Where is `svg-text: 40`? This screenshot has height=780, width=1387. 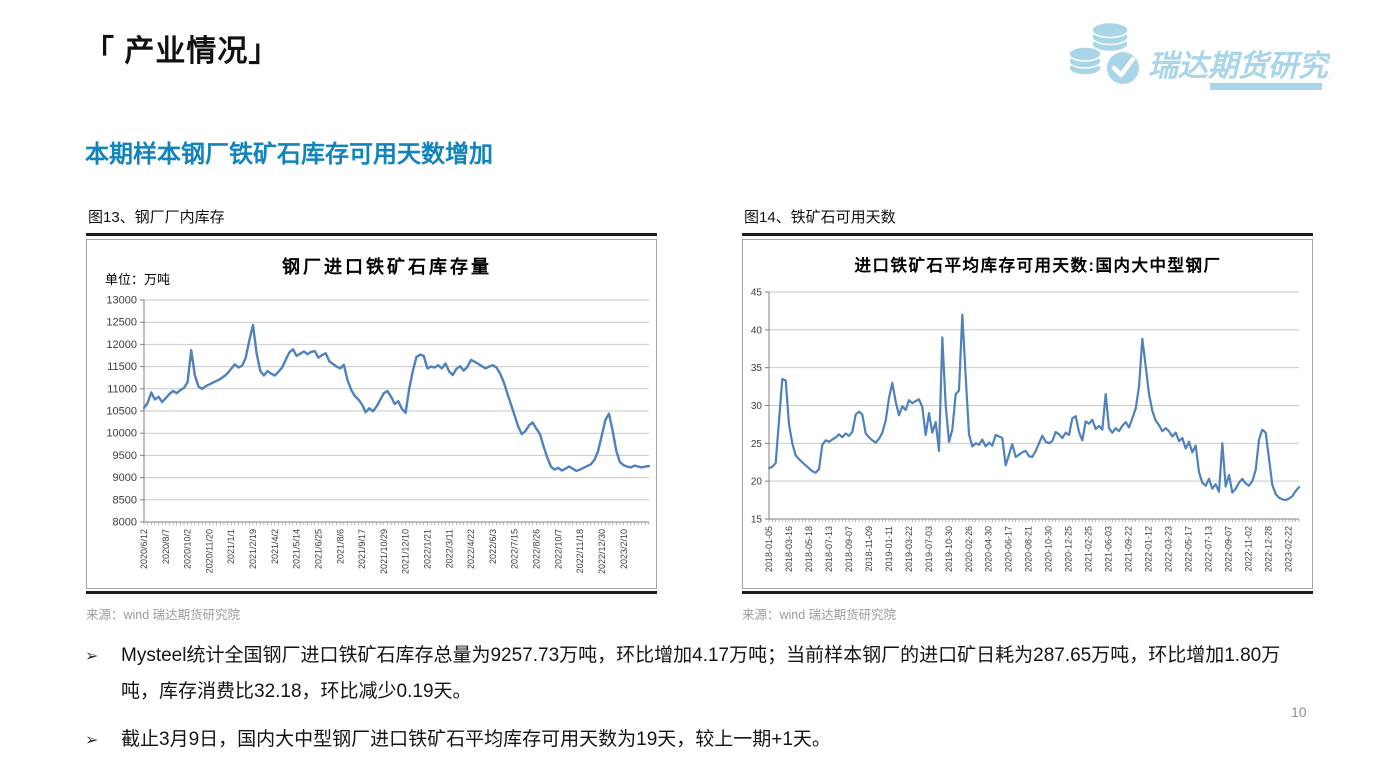 svg-text: 40 is located at coordinates (757, 330).